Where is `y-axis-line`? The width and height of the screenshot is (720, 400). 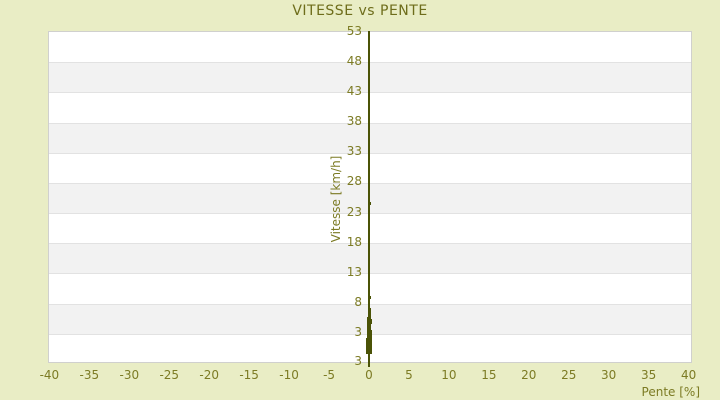
y-axis-line is located at coordinates (369, 199).